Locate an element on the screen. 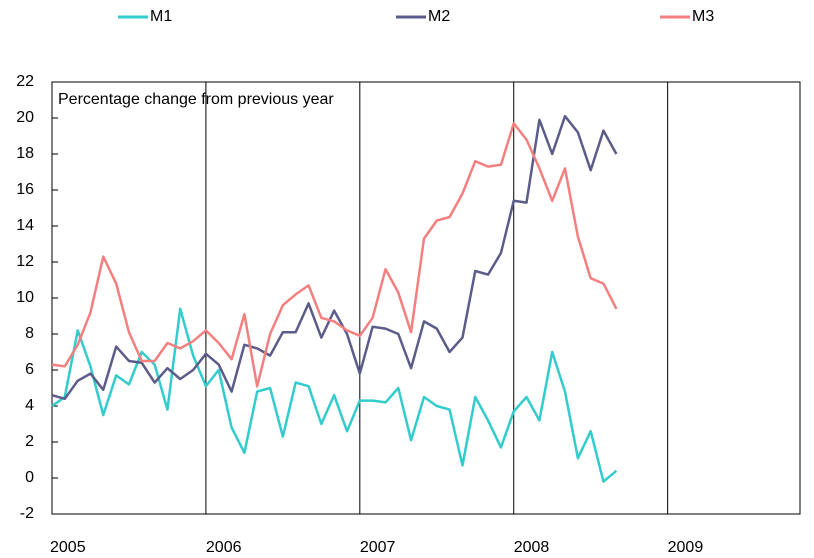 This screenshot has width=814, height=558. y-tick-label: 20 is located at coordinates (25, 117).